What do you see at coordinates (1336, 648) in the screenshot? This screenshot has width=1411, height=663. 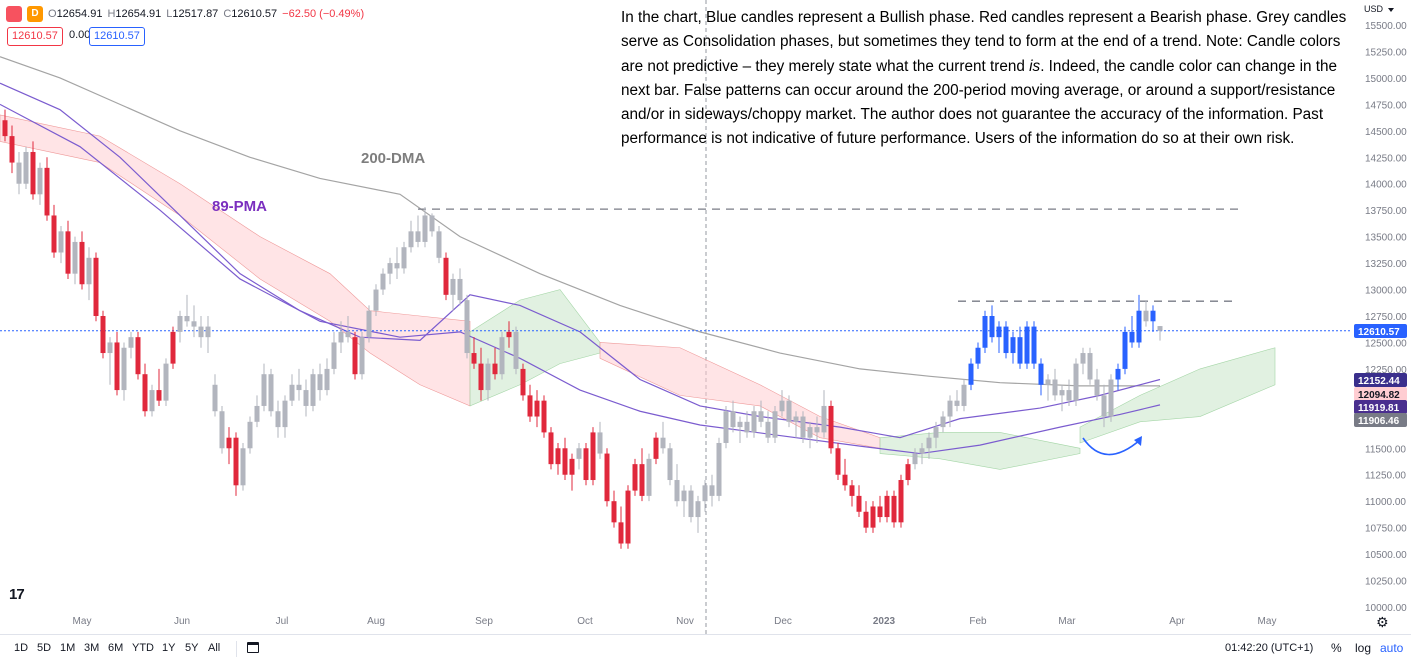 I see `percent-scale-toggle: %` at bounding box center [1336, 648].